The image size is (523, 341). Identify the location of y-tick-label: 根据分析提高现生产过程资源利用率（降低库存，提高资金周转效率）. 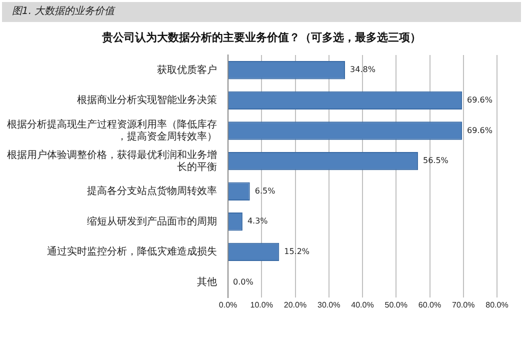
(112, 130).